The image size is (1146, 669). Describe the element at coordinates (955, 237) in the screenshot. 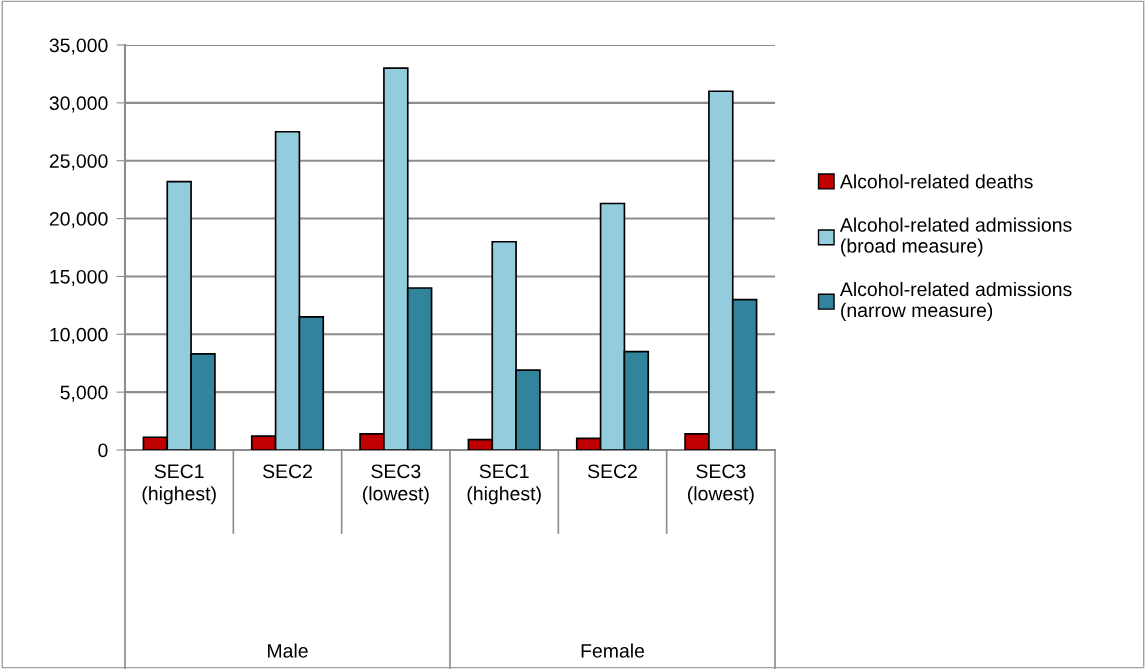

I see `legend-label: Alcohol-related admissions (broad measure)` at that location.